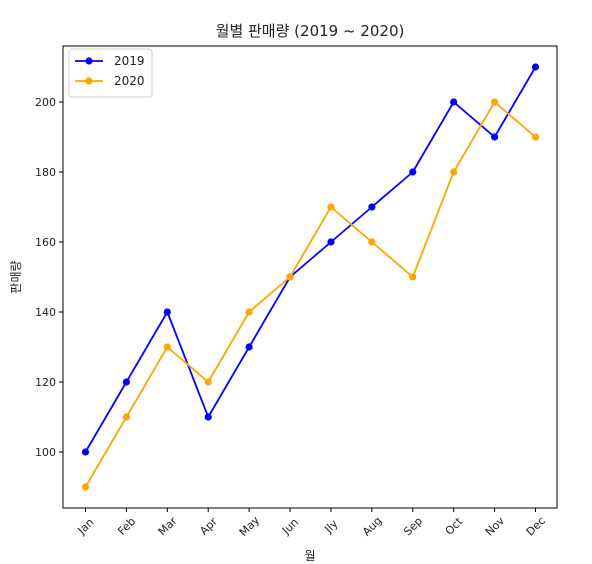  What do you see at coordinates (494, 102) in the screenshot?
I see `data-point-2020-Nov` at bounding box center [494, 102].